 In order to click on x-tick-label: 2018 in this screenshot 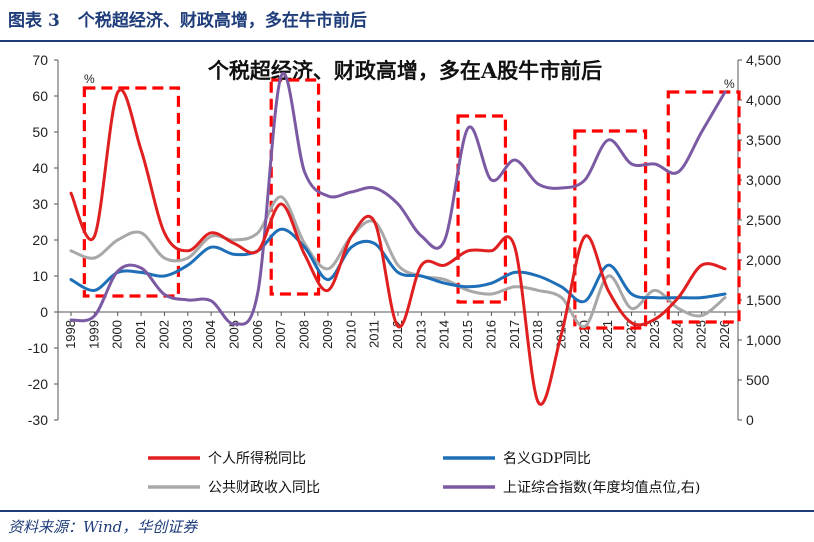, I will do `click(537, 334)`.